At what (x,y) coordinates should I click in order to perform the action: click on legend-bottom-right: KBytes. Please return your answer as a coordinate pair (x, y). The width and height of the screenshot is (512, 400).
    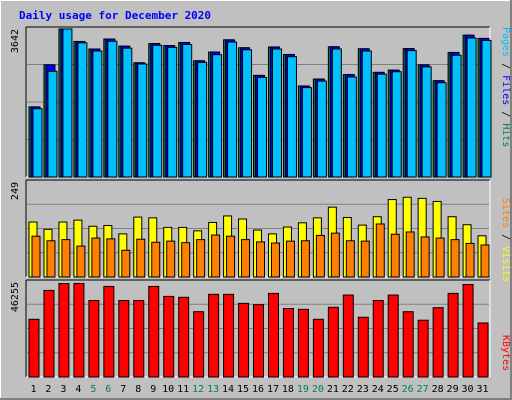
    Looking at the image, I should click on (505, 353).